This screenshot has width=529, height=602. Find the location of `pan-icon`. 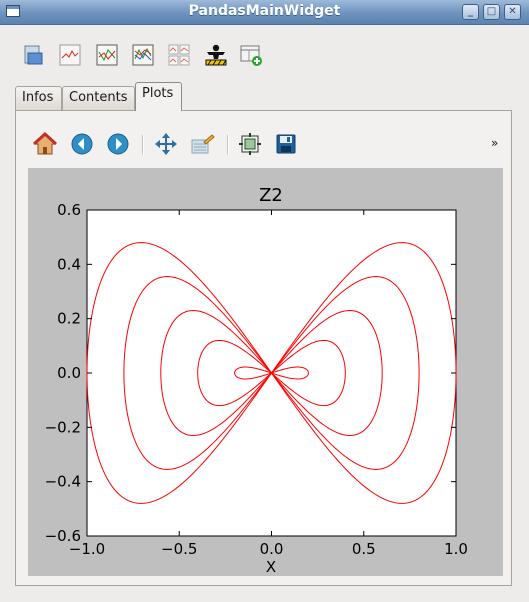

pan-icon is located at coordinates (166, 144).